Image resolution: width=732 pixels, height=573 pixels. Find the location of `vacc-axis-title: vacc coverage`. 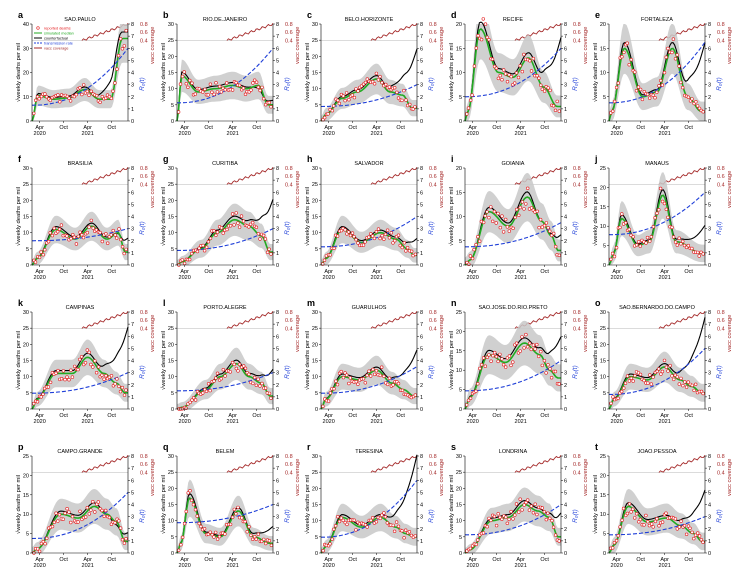

vacc-axis-title: vacc coverage is located at coordinates (442, 189).